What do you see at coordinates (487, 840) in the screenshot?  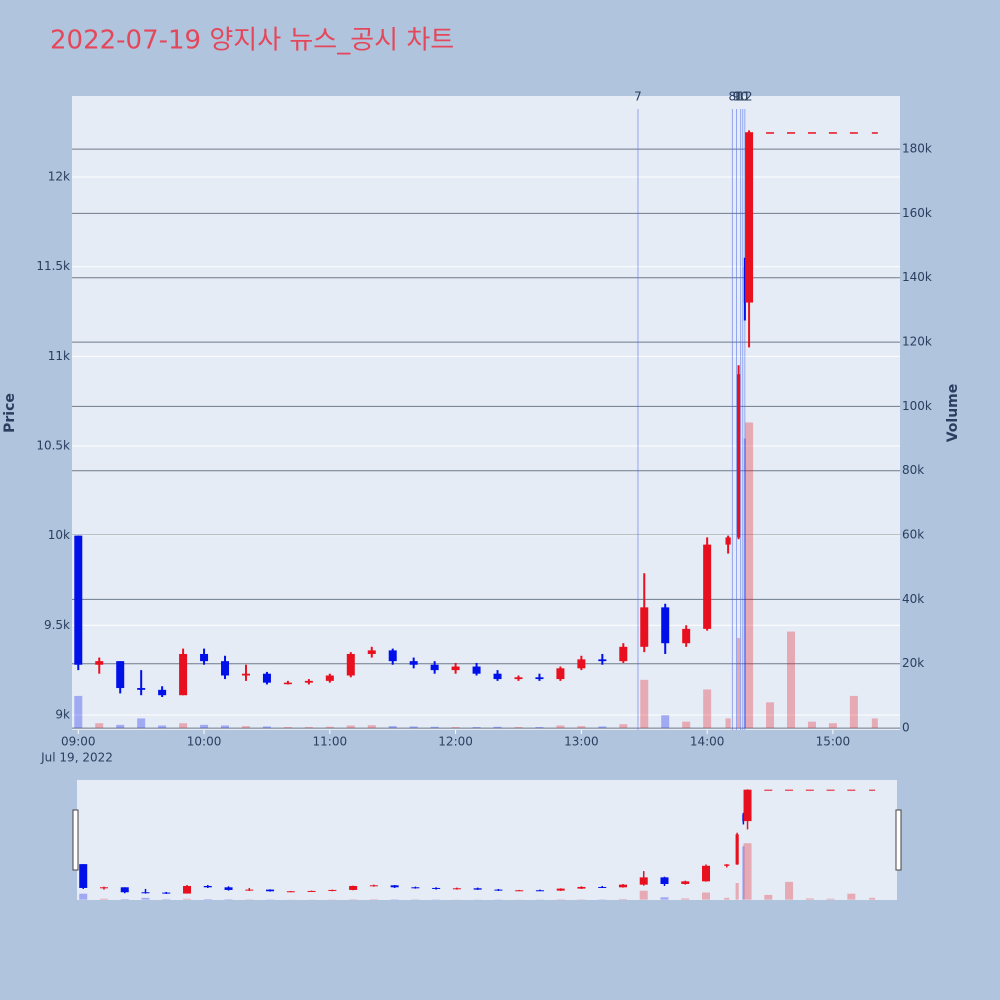 I see `range-slider` at bounding box center [487, 840].